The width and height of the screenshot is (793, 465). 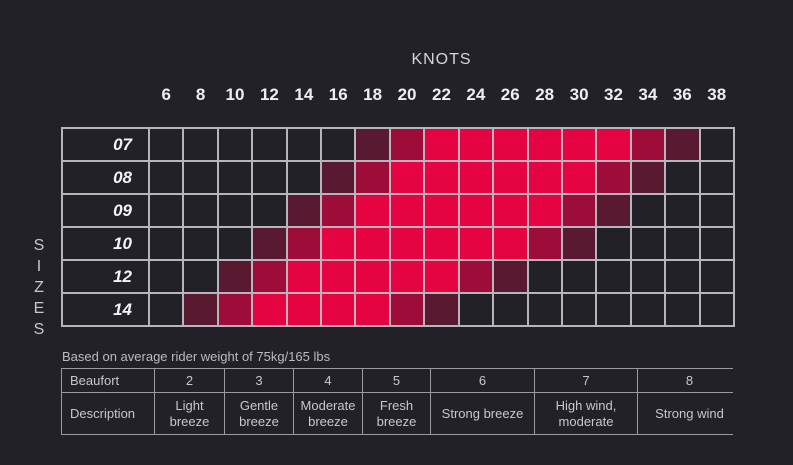 I want to click on wind-cell-size07-knots18, so click(x=372, y=144).